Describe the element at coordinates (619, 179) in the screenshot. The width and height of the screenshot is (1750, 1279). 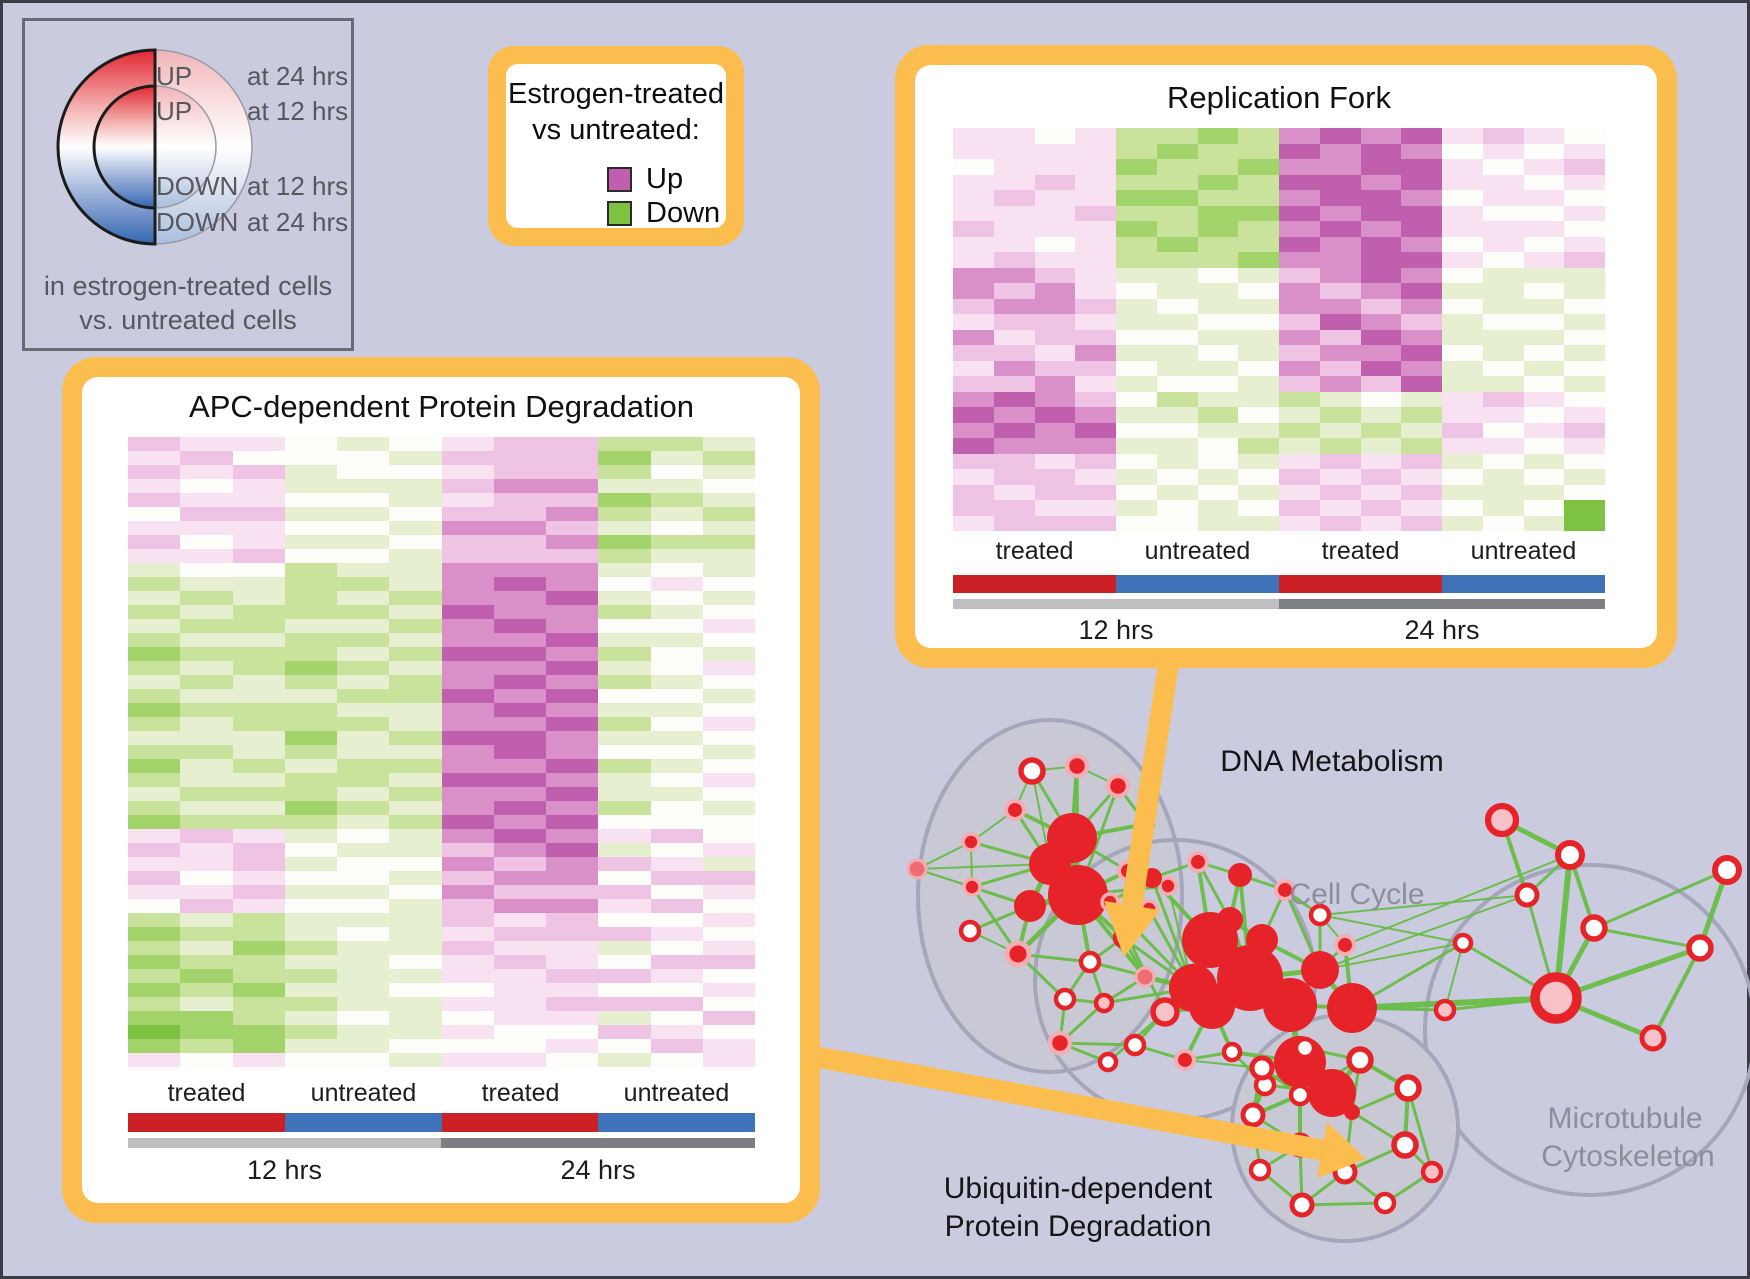
I see `up-color-swatch` at that location.